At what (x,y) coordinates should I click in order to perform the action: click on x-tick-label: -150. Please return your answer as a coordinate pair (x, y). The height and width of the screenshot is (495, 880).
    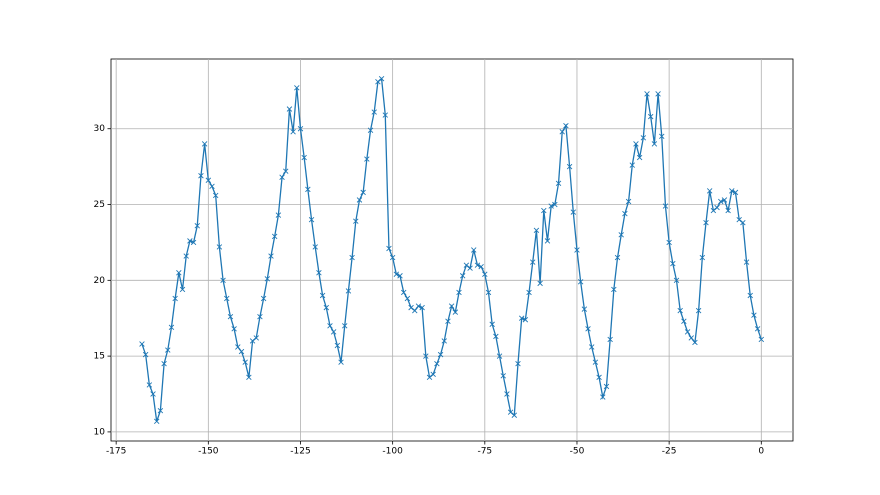
    Looking at the image, I should click on (208, 452).